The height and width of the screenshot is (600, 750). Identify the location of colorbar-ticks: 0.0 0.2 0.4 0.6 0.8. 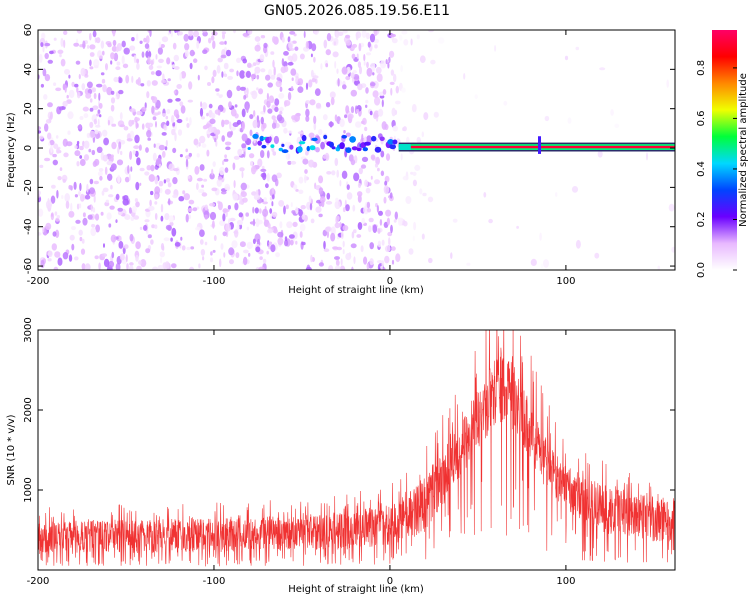
(716, 169).